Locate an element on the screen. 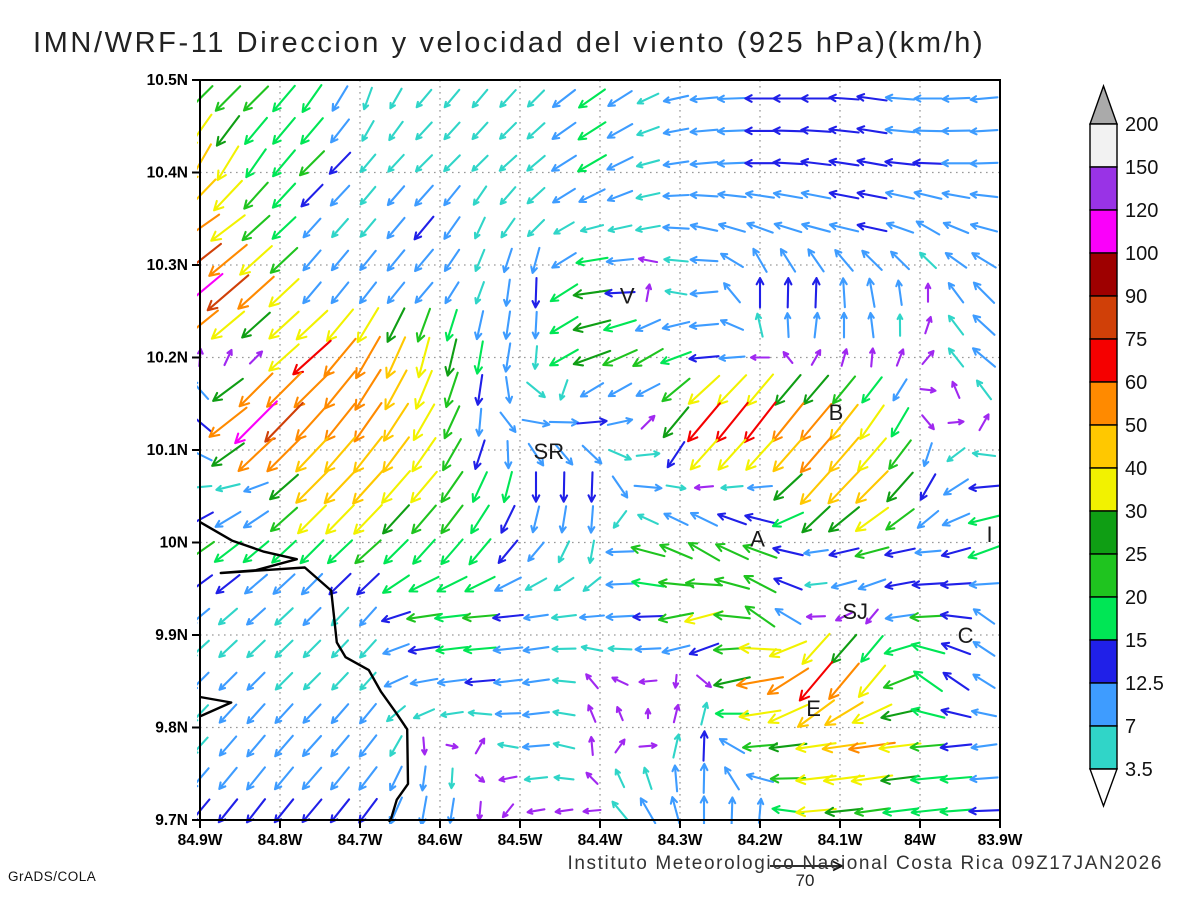  colorbar-label: 100 is located at coordinates (1141, 254).